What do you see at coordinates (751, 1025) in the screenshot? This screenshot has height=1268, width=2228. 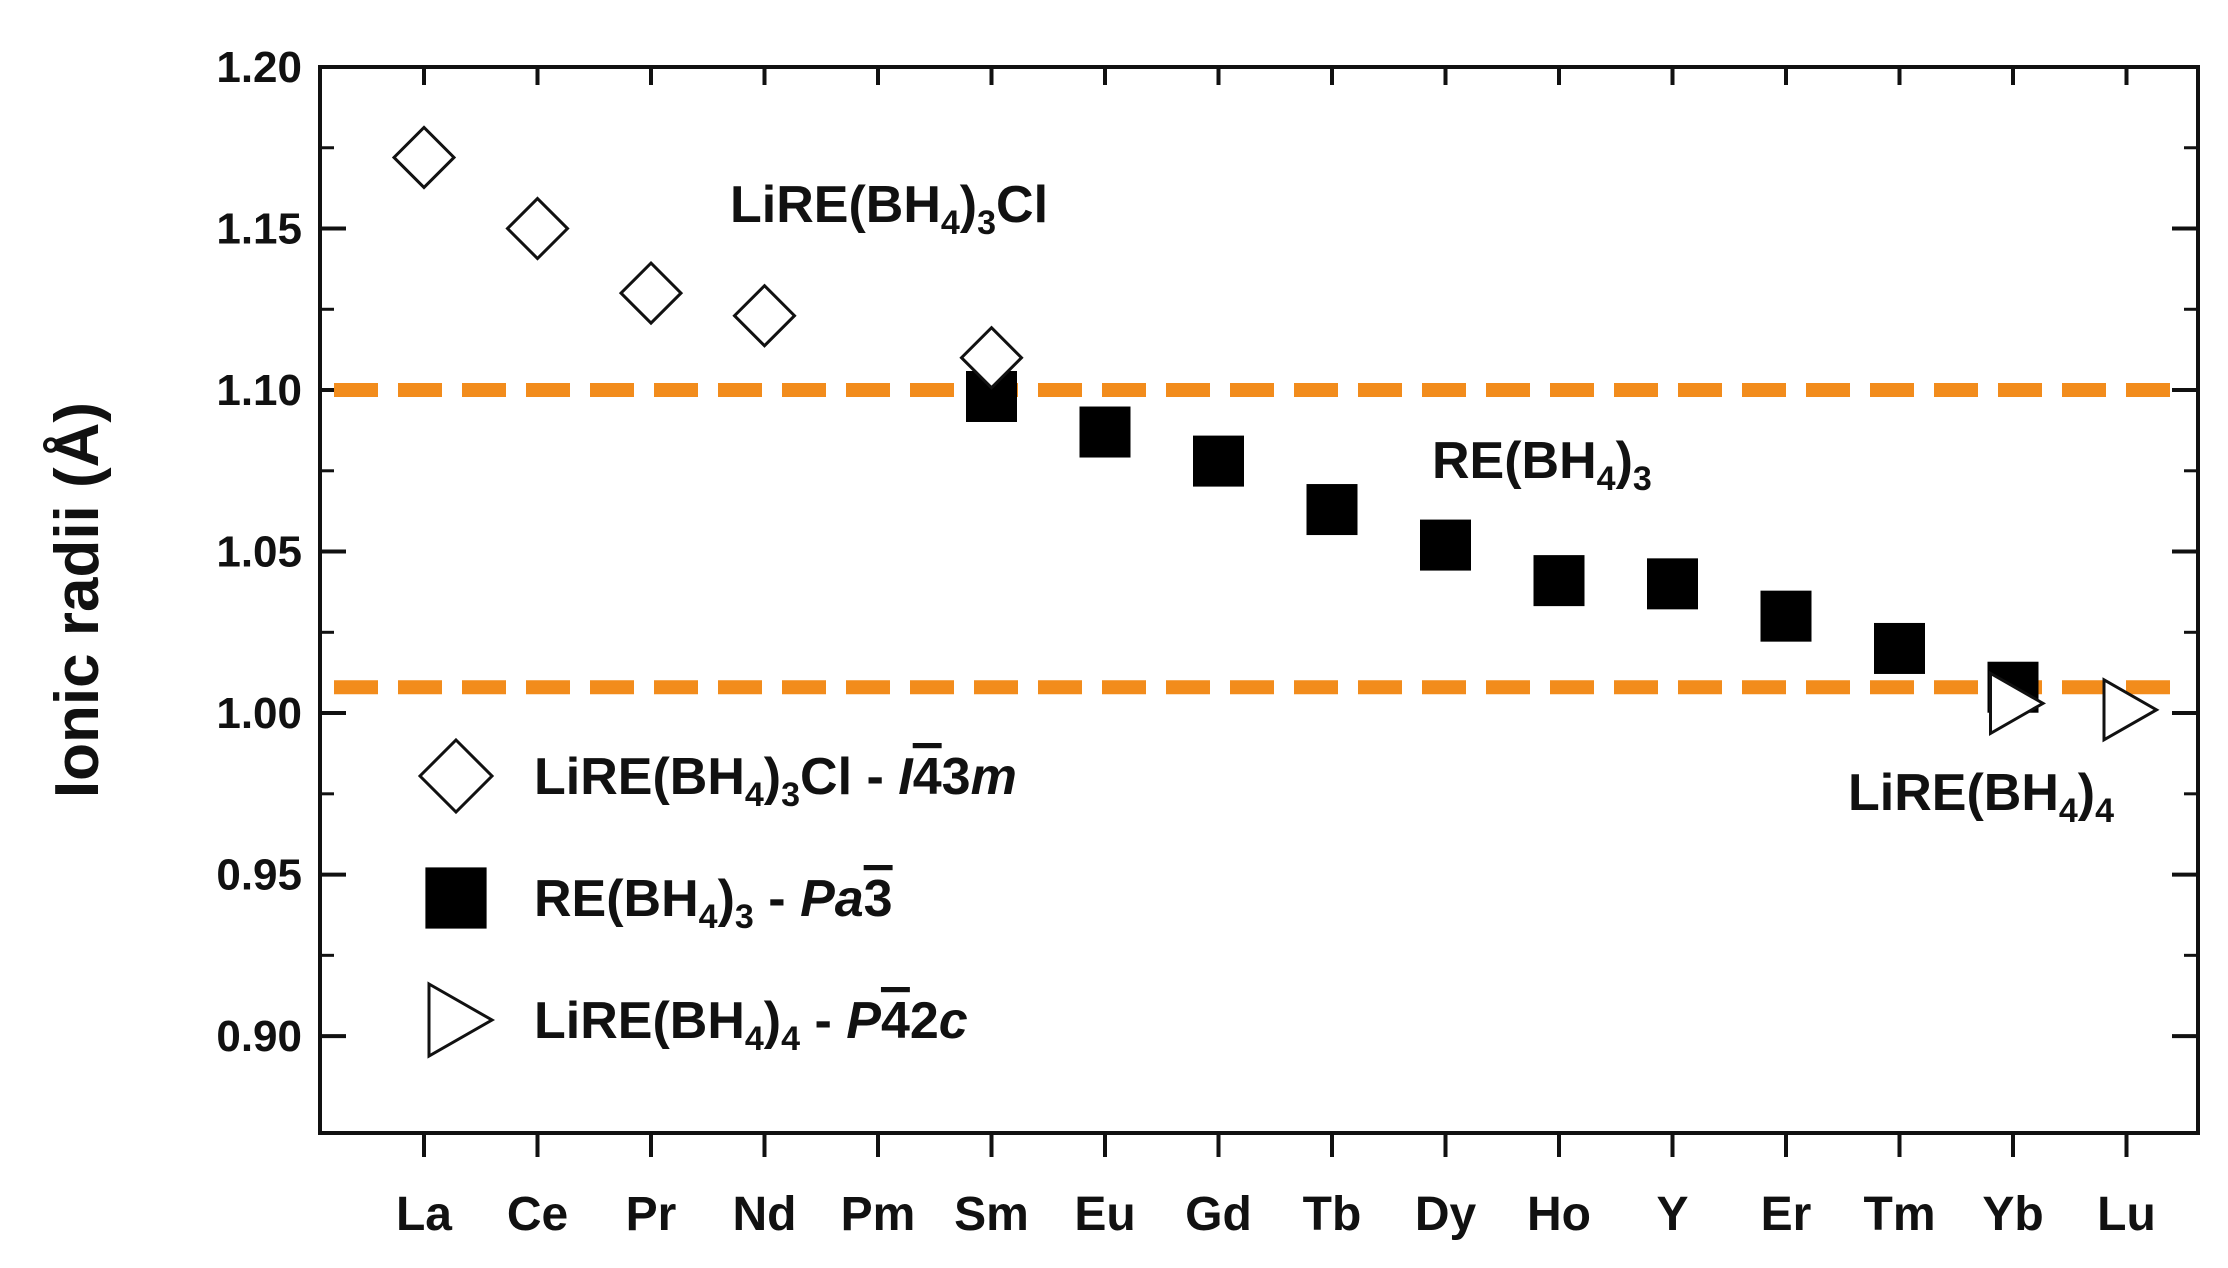 I see `legend-label: LiRE(BH4)4 - P42c` at bounding box center [751, 1025].